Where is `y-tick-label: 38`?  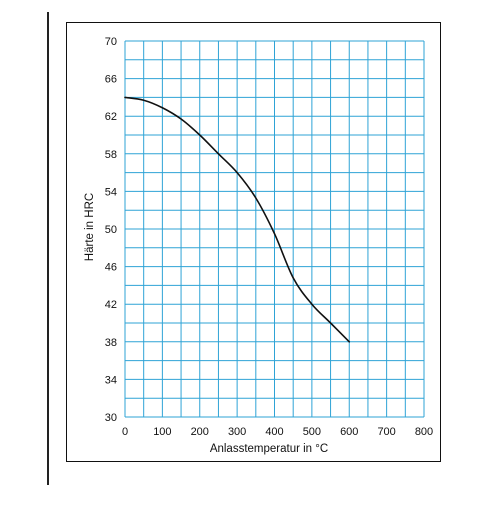 y-tick-label: 38 is located at coordinates (111, 343).